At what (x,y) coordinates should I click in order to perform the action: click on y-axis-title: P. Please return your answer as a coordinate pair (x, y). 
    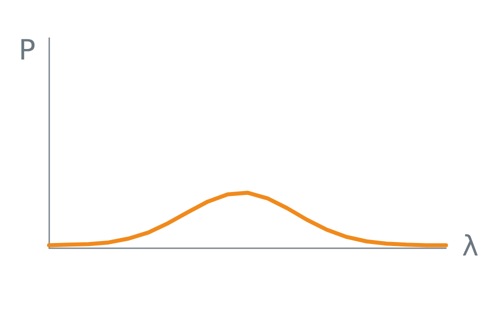
    Looking at the image, I should click on (27, 49).